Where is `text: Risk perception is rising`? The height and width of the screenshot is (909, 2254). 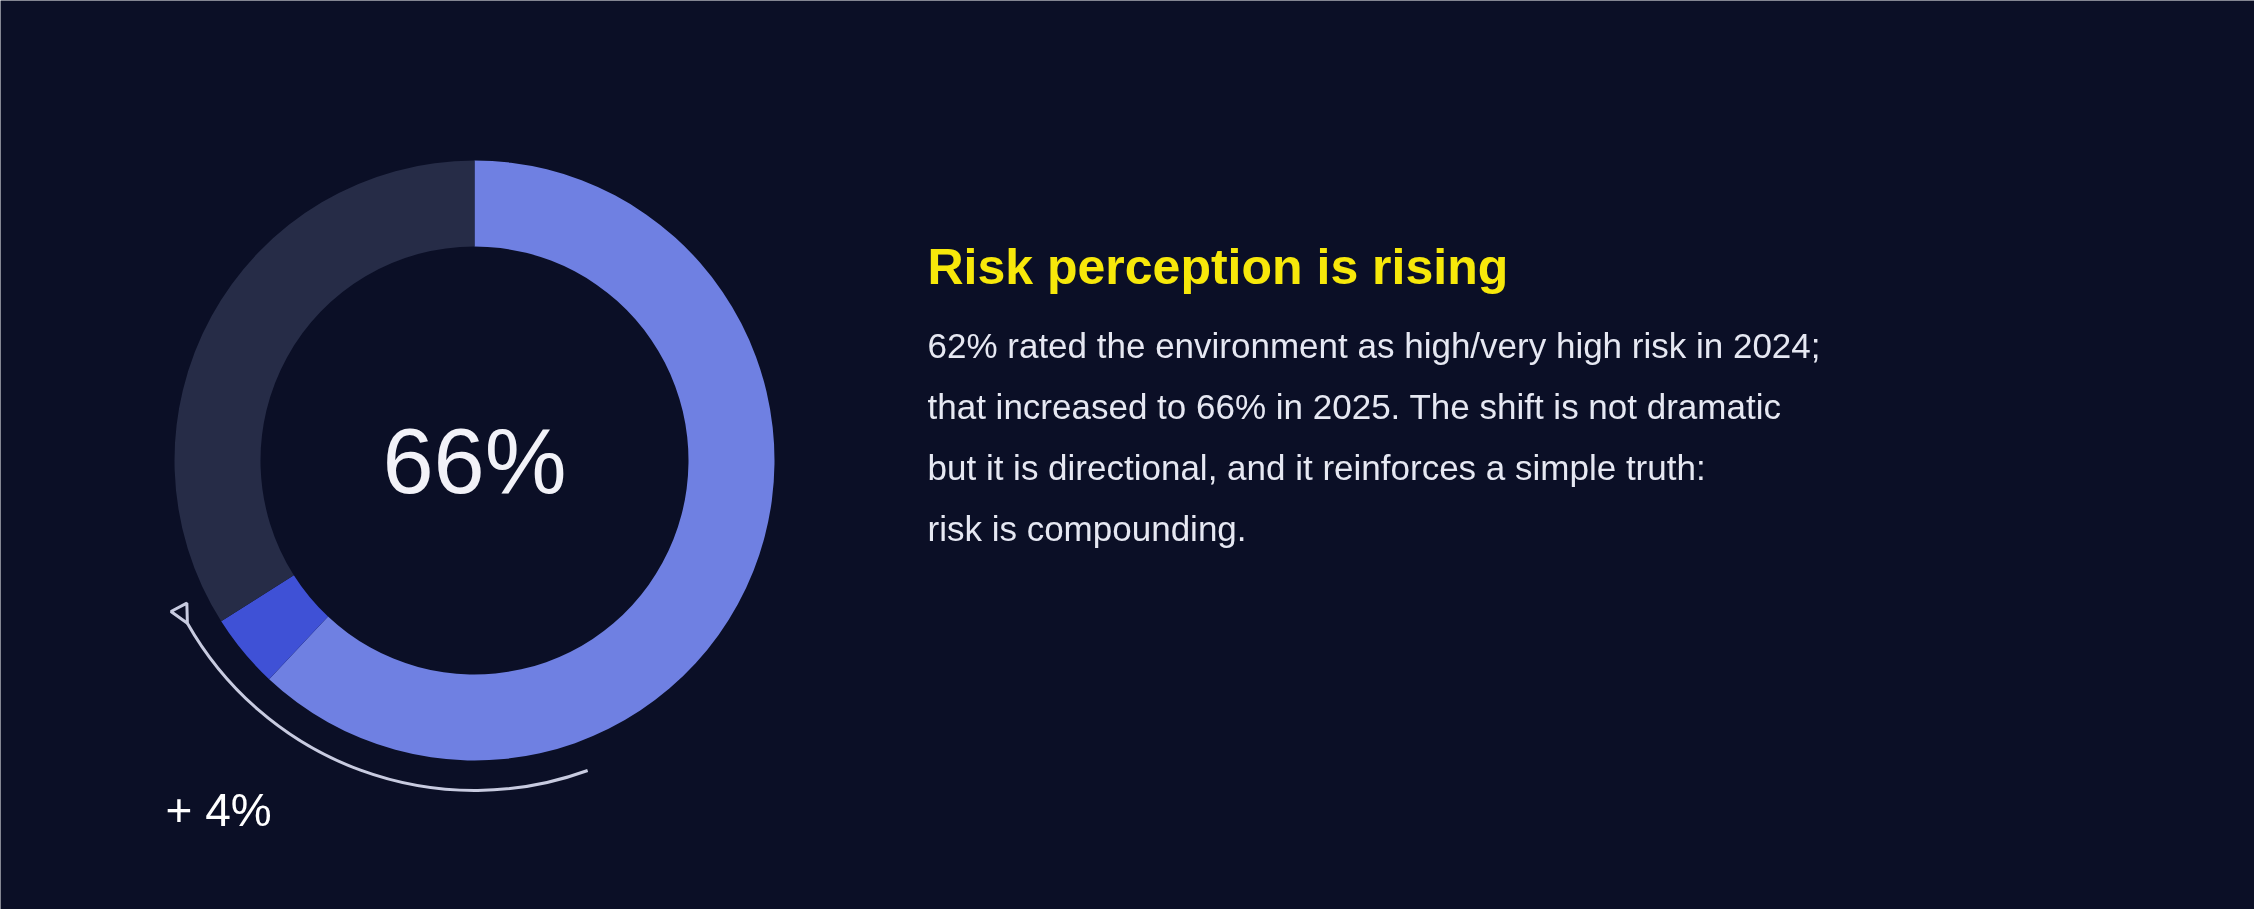 text: Risk perception is rising is located at coordinates (1218, 266).